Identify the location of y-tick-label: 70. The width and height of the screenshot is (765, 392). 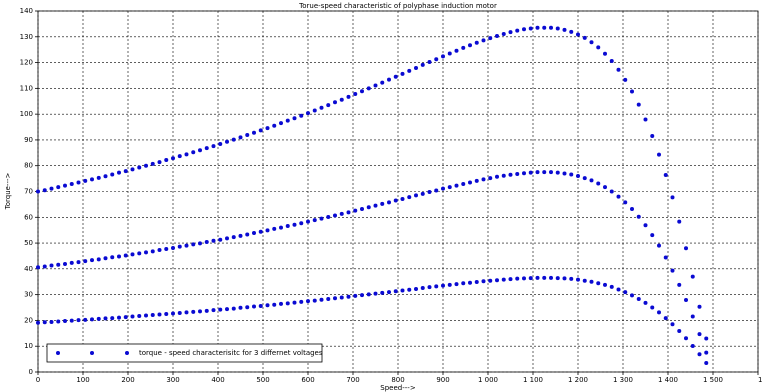
(28, 192).